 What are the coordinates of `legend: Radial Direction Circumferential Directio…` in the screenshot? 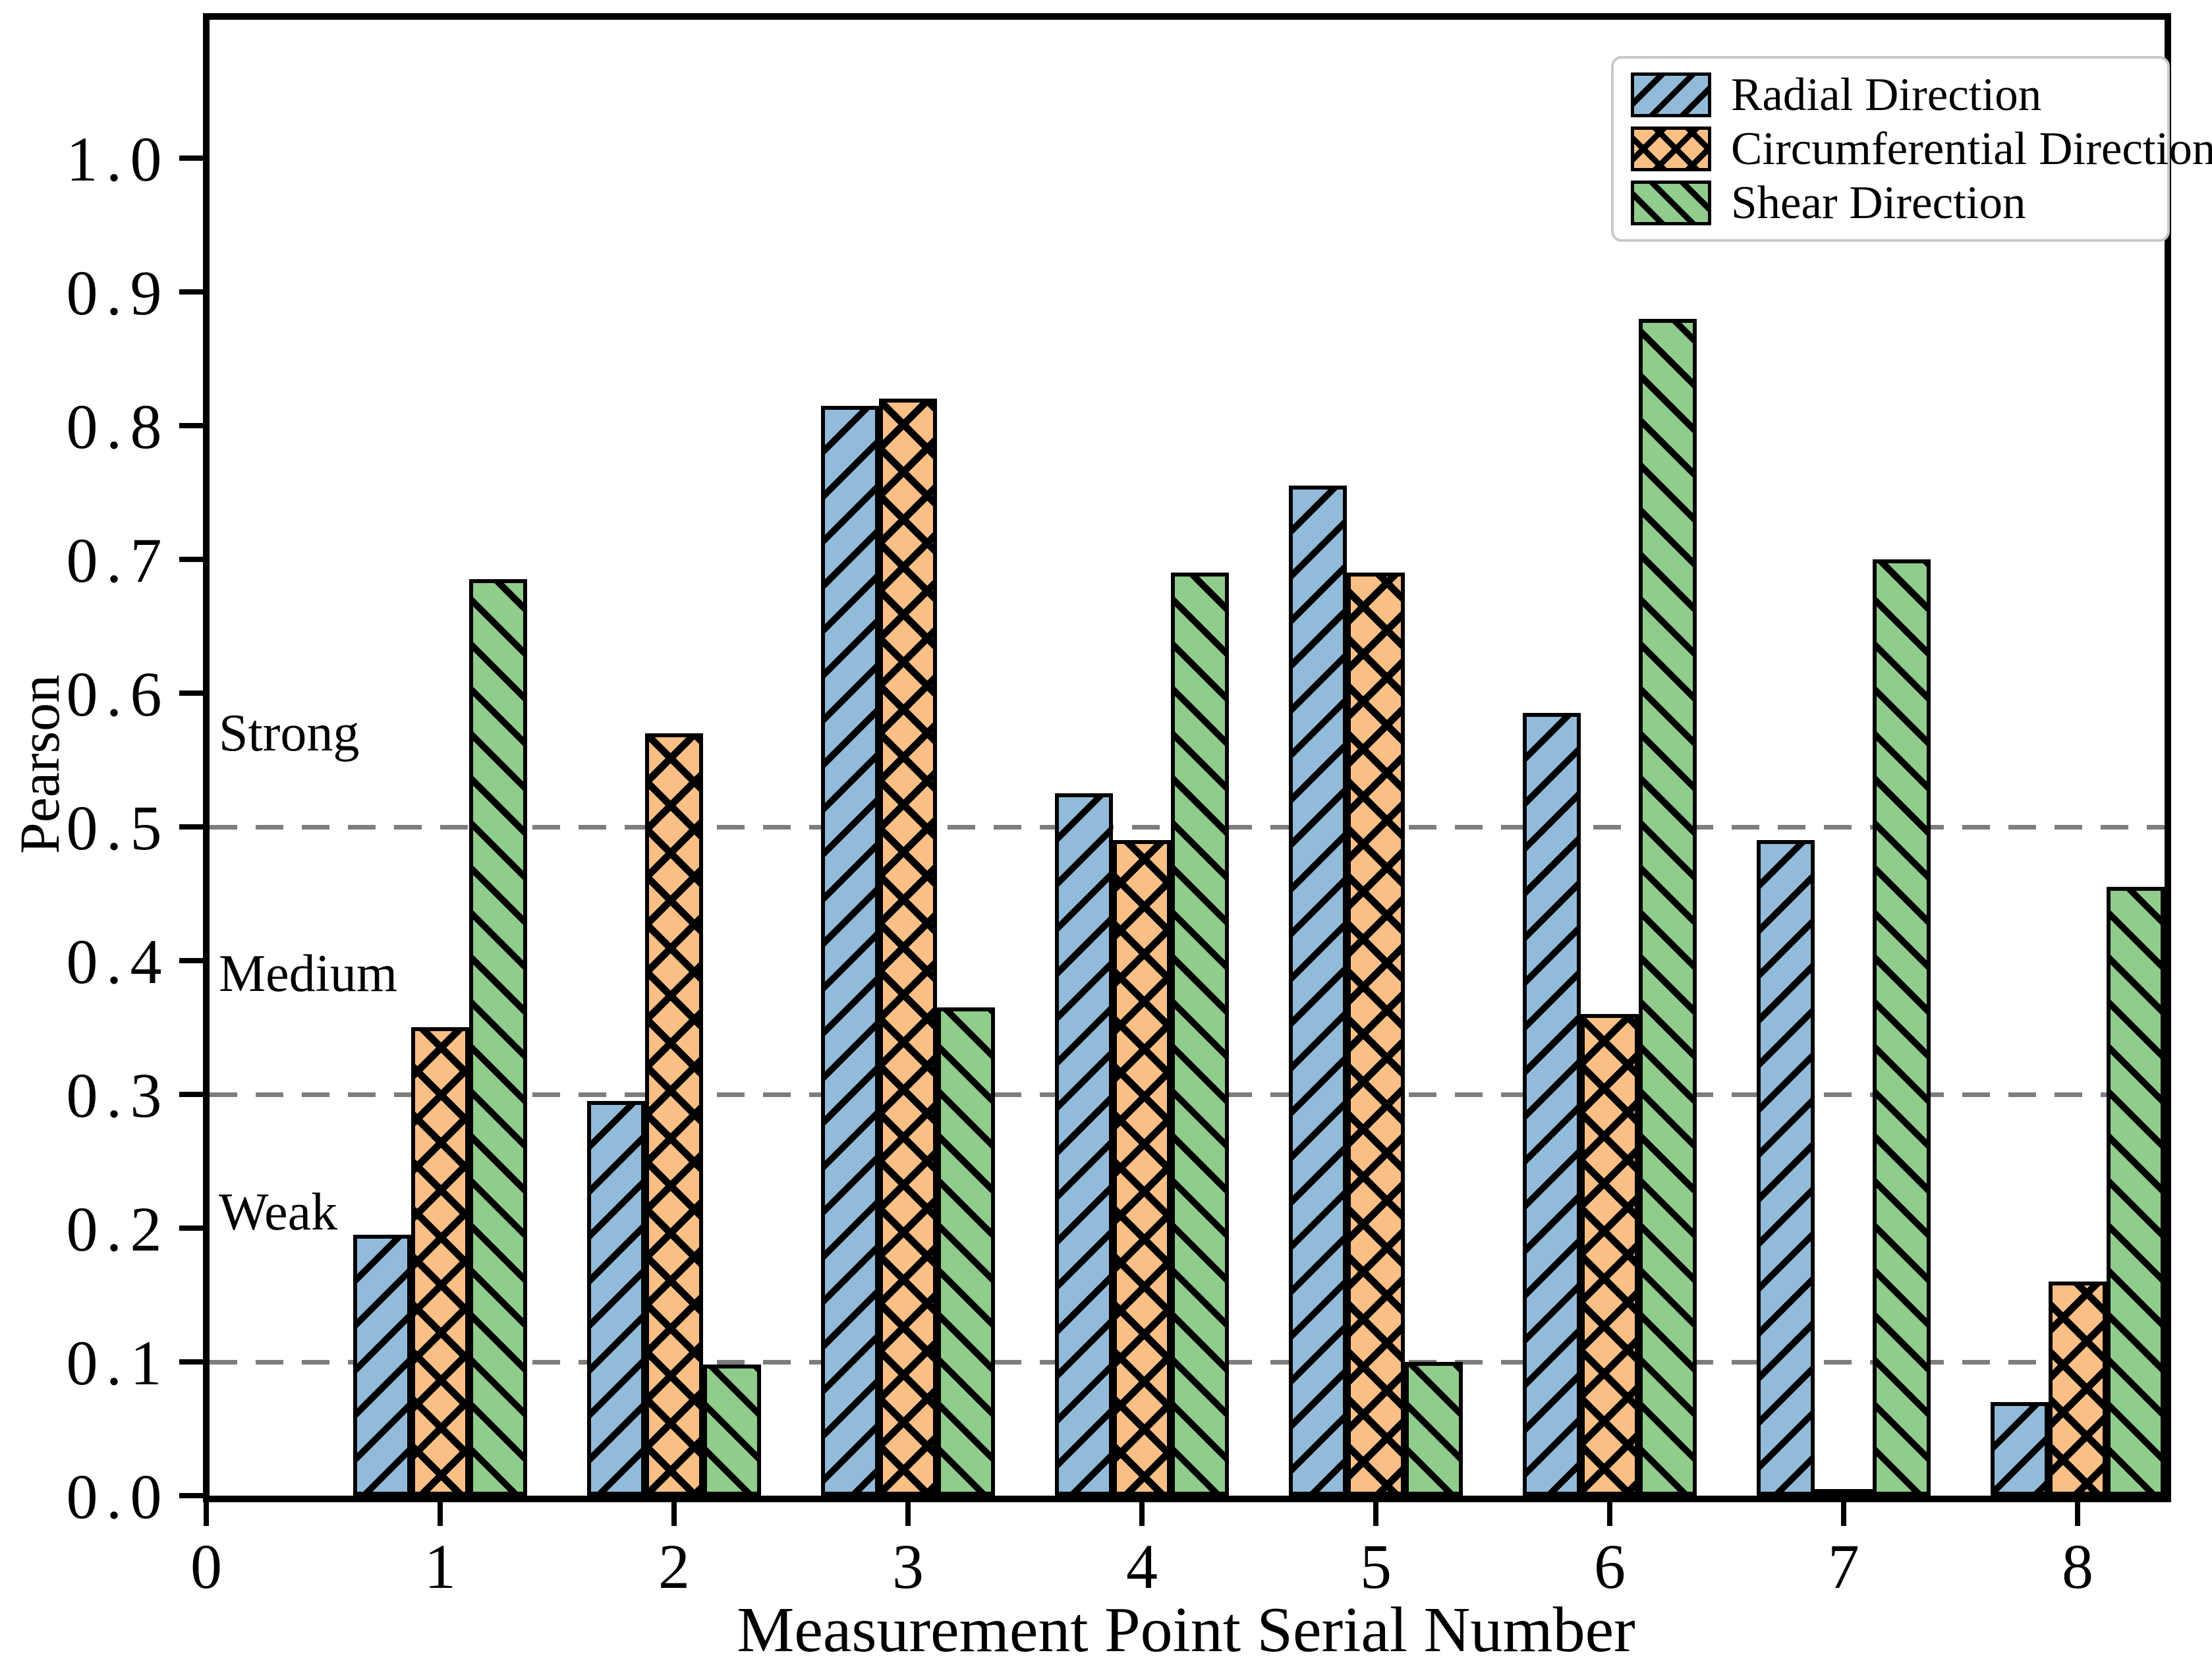 It's located at (1911, 149).